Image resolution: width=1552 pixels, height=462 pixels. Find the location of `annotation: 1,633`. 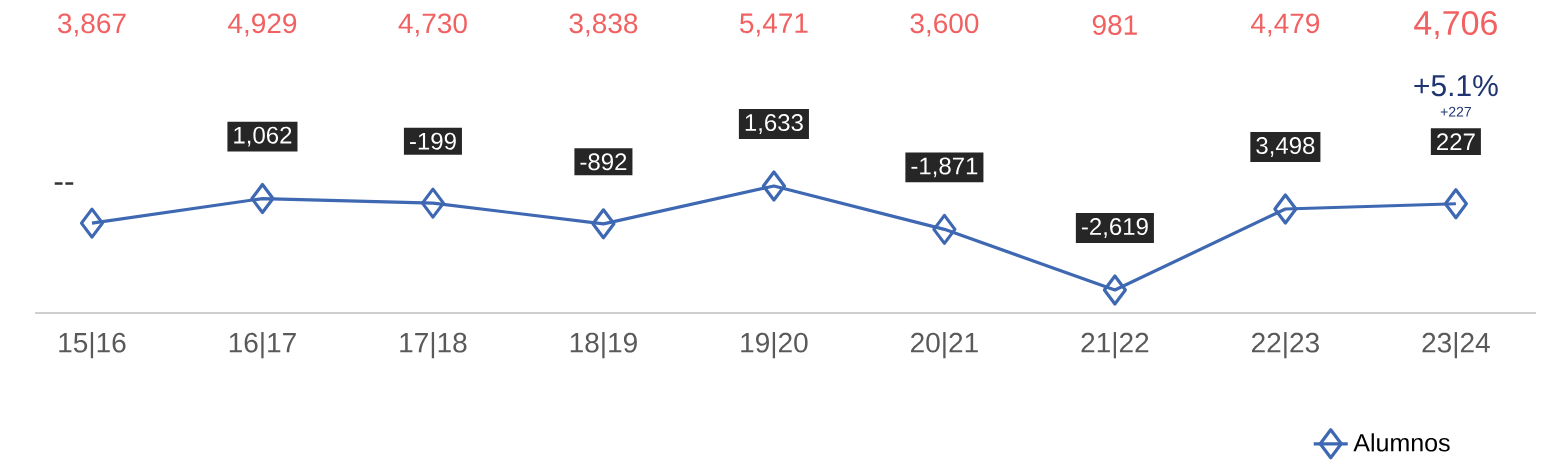

annotation: 1,633 is located at coordinates (774, 123).